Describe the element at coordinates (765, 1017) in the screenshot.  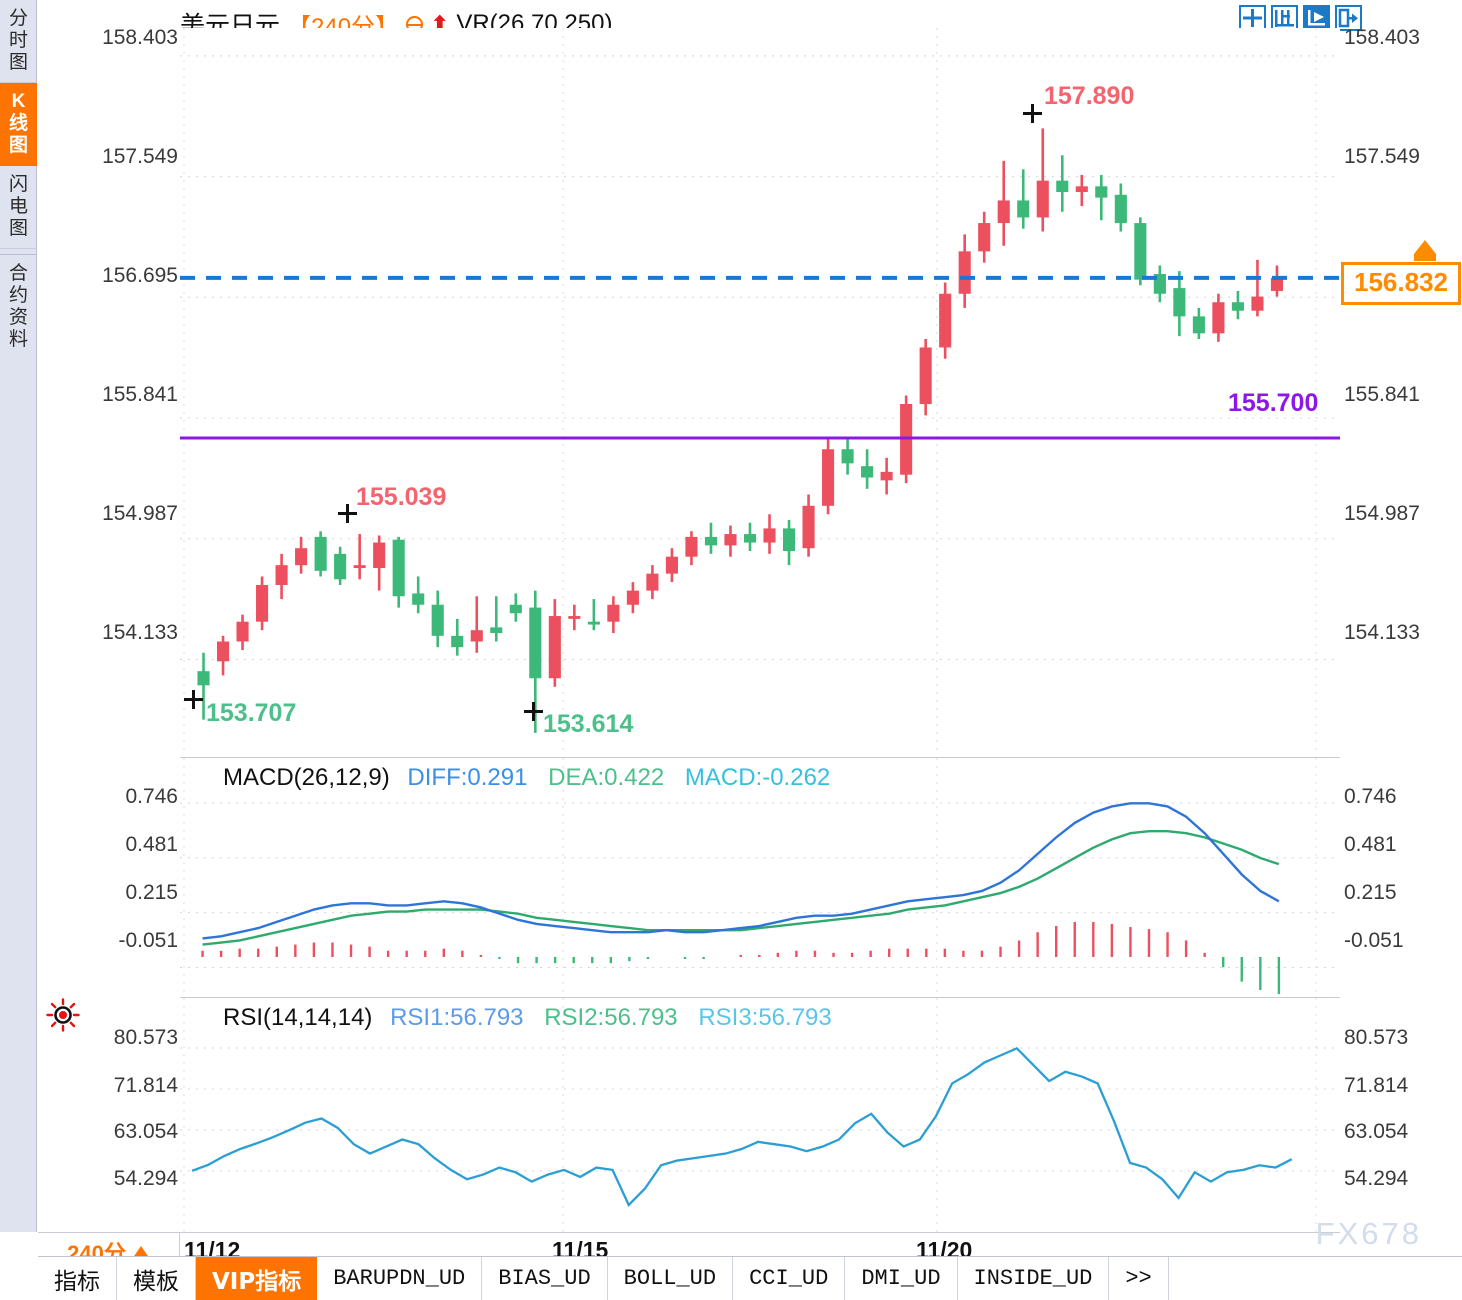
I see `rsi3-value: RSI3:56.793` at that location.